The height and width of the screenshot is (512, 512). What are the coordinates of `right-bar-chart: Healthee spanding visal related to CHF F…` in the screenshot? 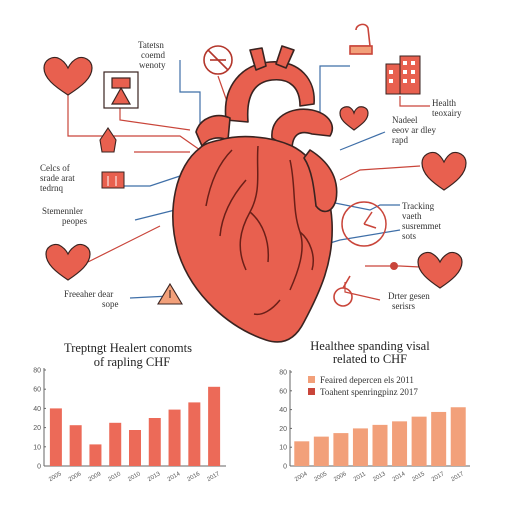 It's located at (374, 411).